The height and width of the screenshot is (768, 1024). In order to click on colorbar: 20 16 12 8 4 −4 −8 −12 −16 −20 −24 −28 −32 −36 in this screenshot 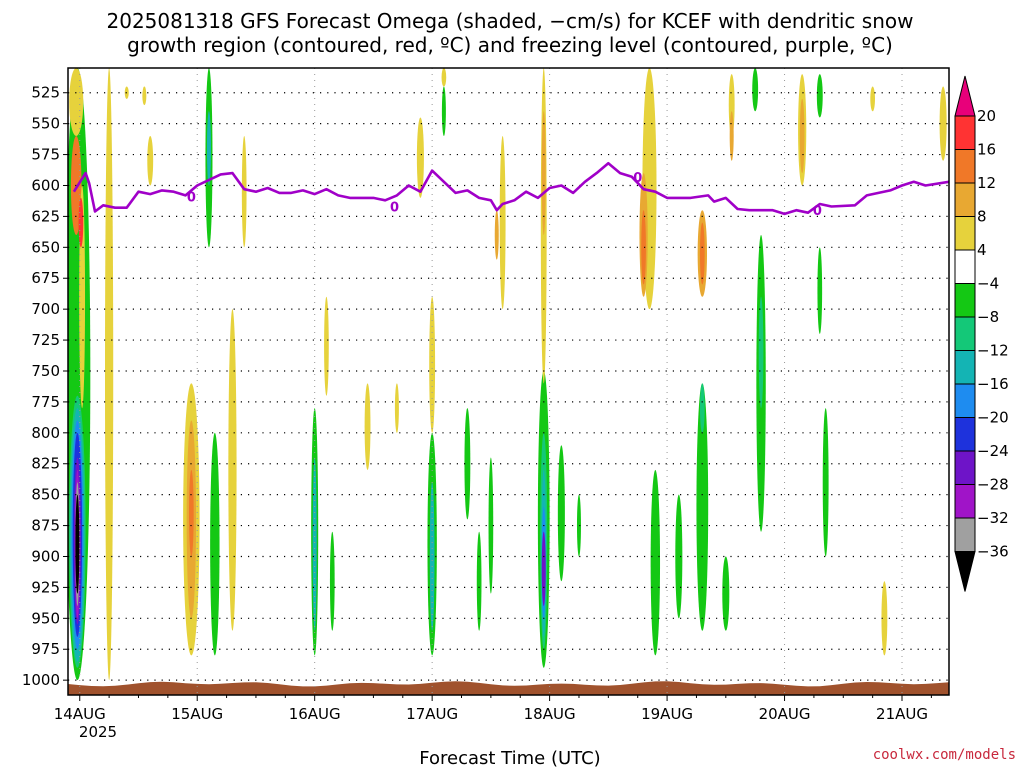, I will do `click(981, 333)`.